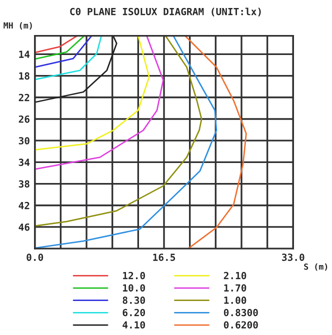 Image resolution: width=332 pixels, height=335 pixels. I want to click on legend-label: 1.70, so click(235, 288).